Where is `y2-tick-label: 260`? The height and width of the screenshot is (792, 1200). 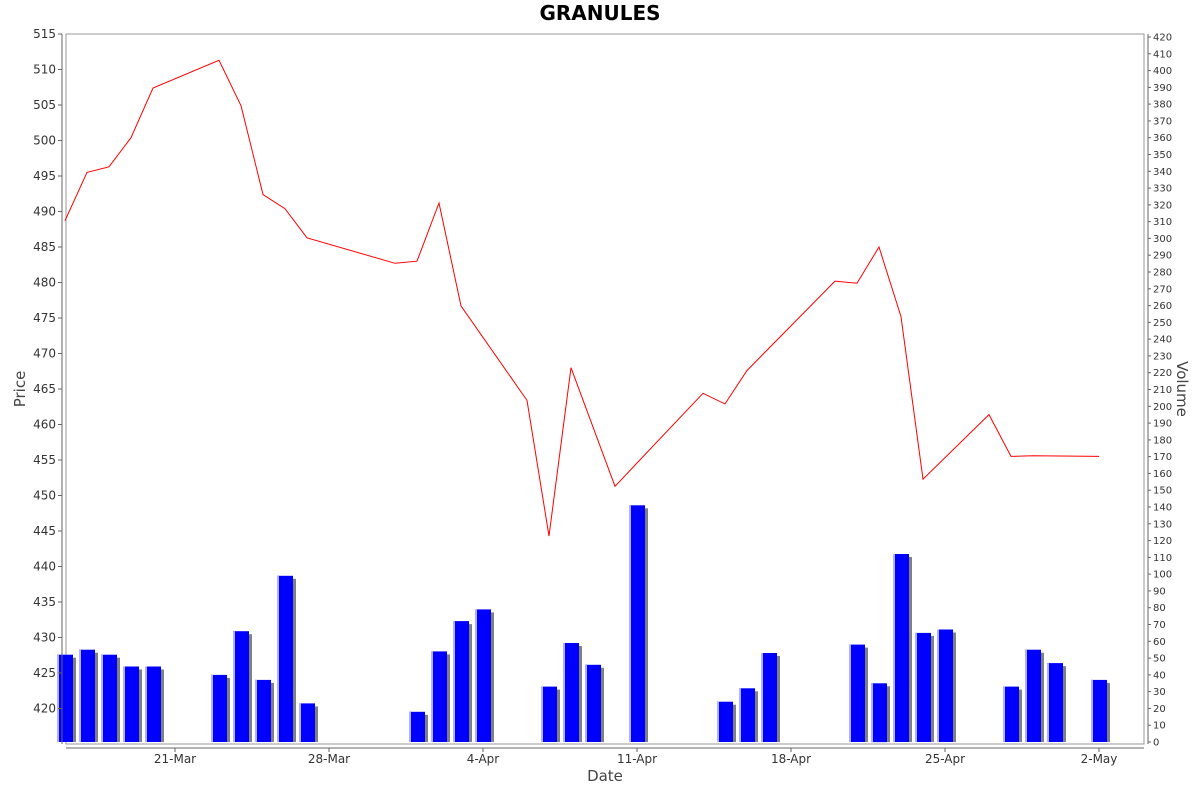 y2-tick-label: 260 is located at coordinates (1162, 306).